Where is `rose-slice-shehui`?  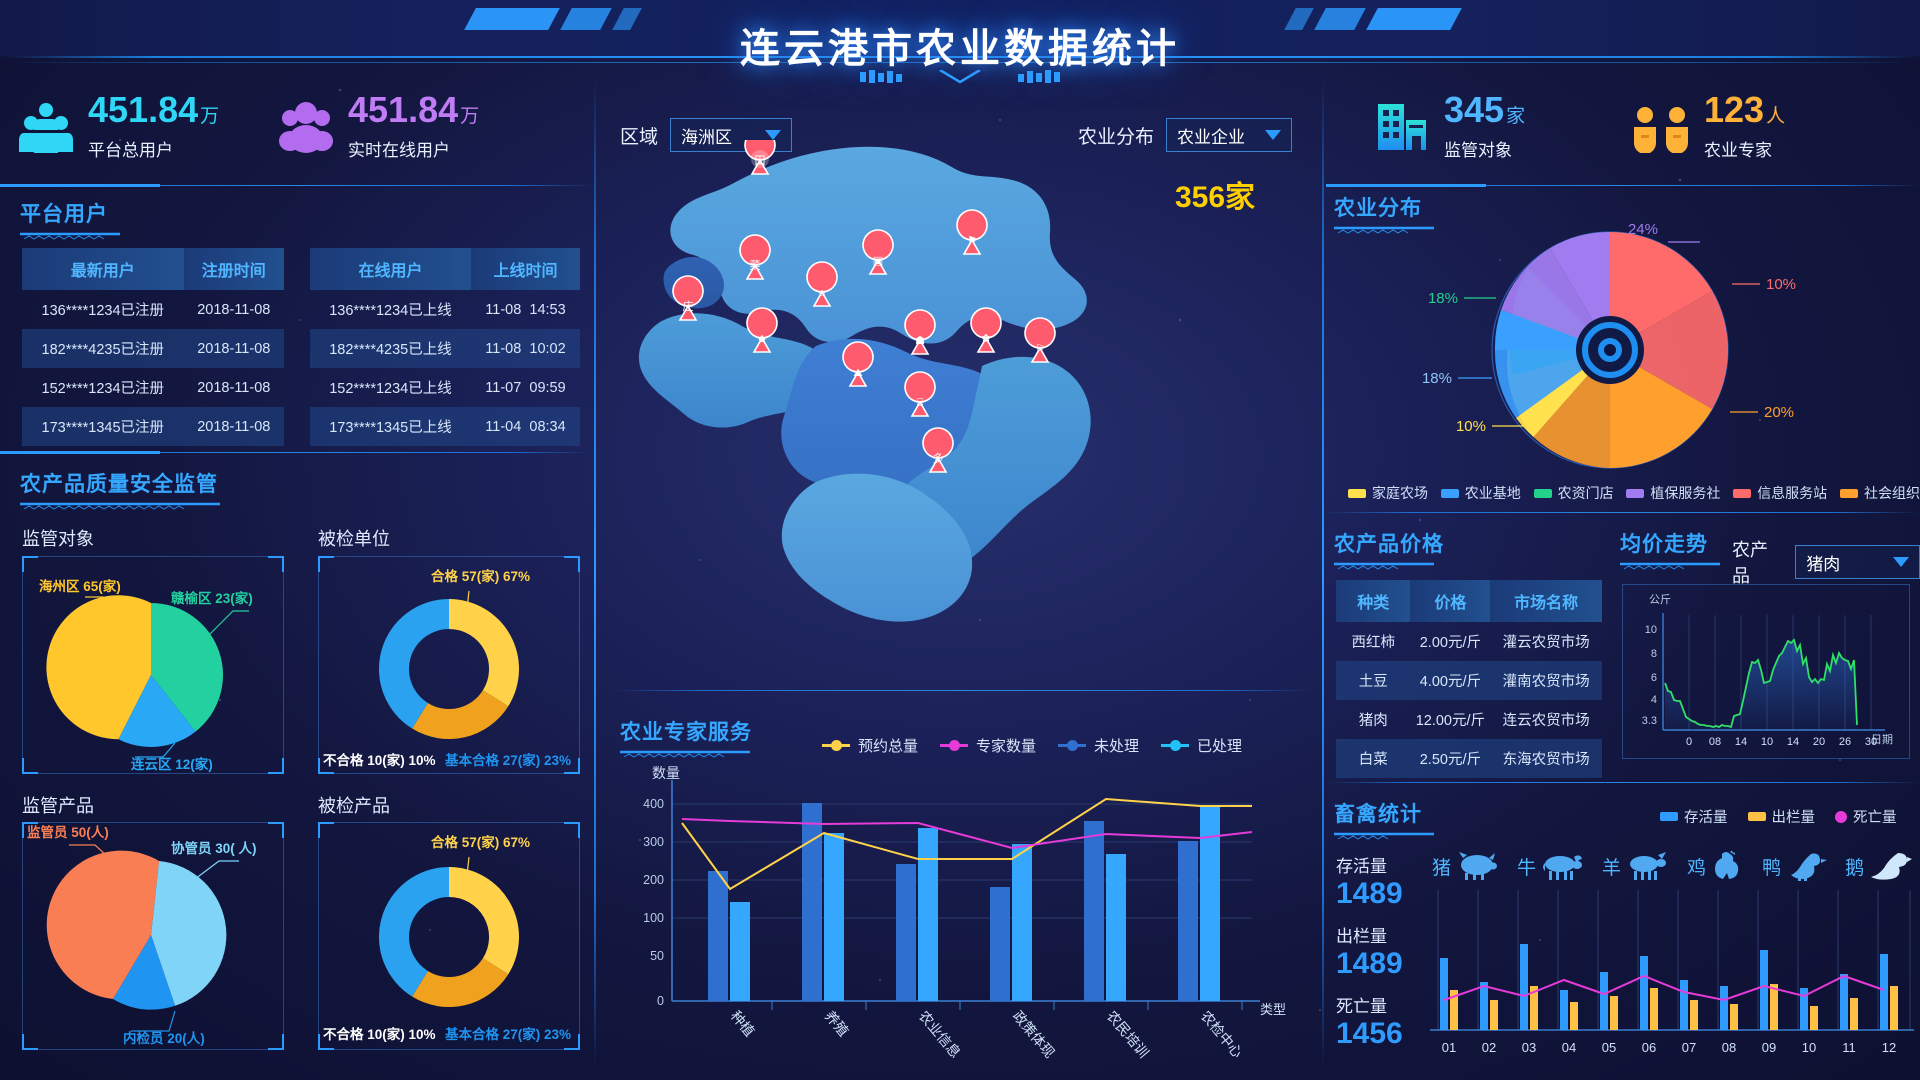 rose-slice-shehui is located at coordinates (1661, 409).